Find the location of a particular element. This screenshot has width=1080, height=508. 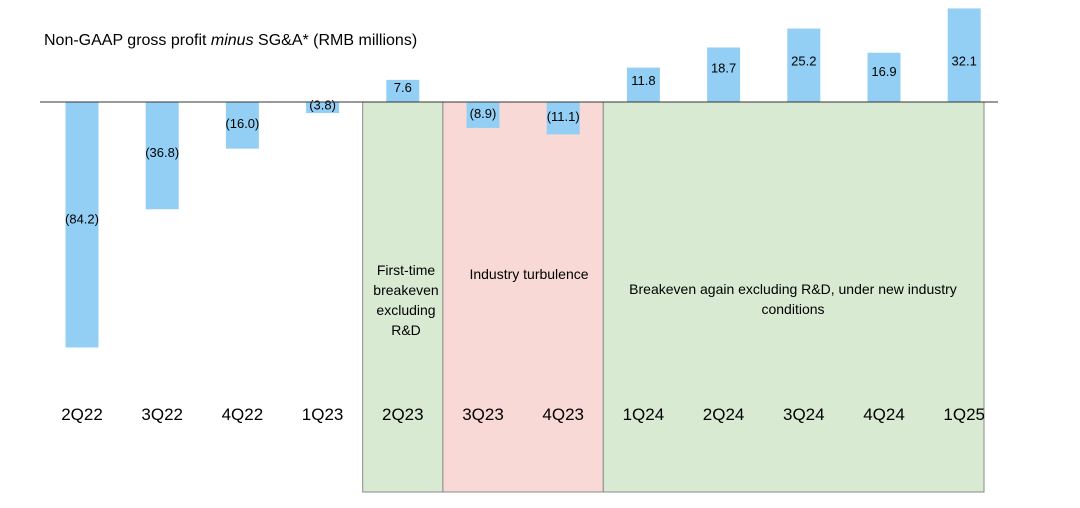

x-tick-label-1q23: 1Q23 is located at coordinates (323, 414).